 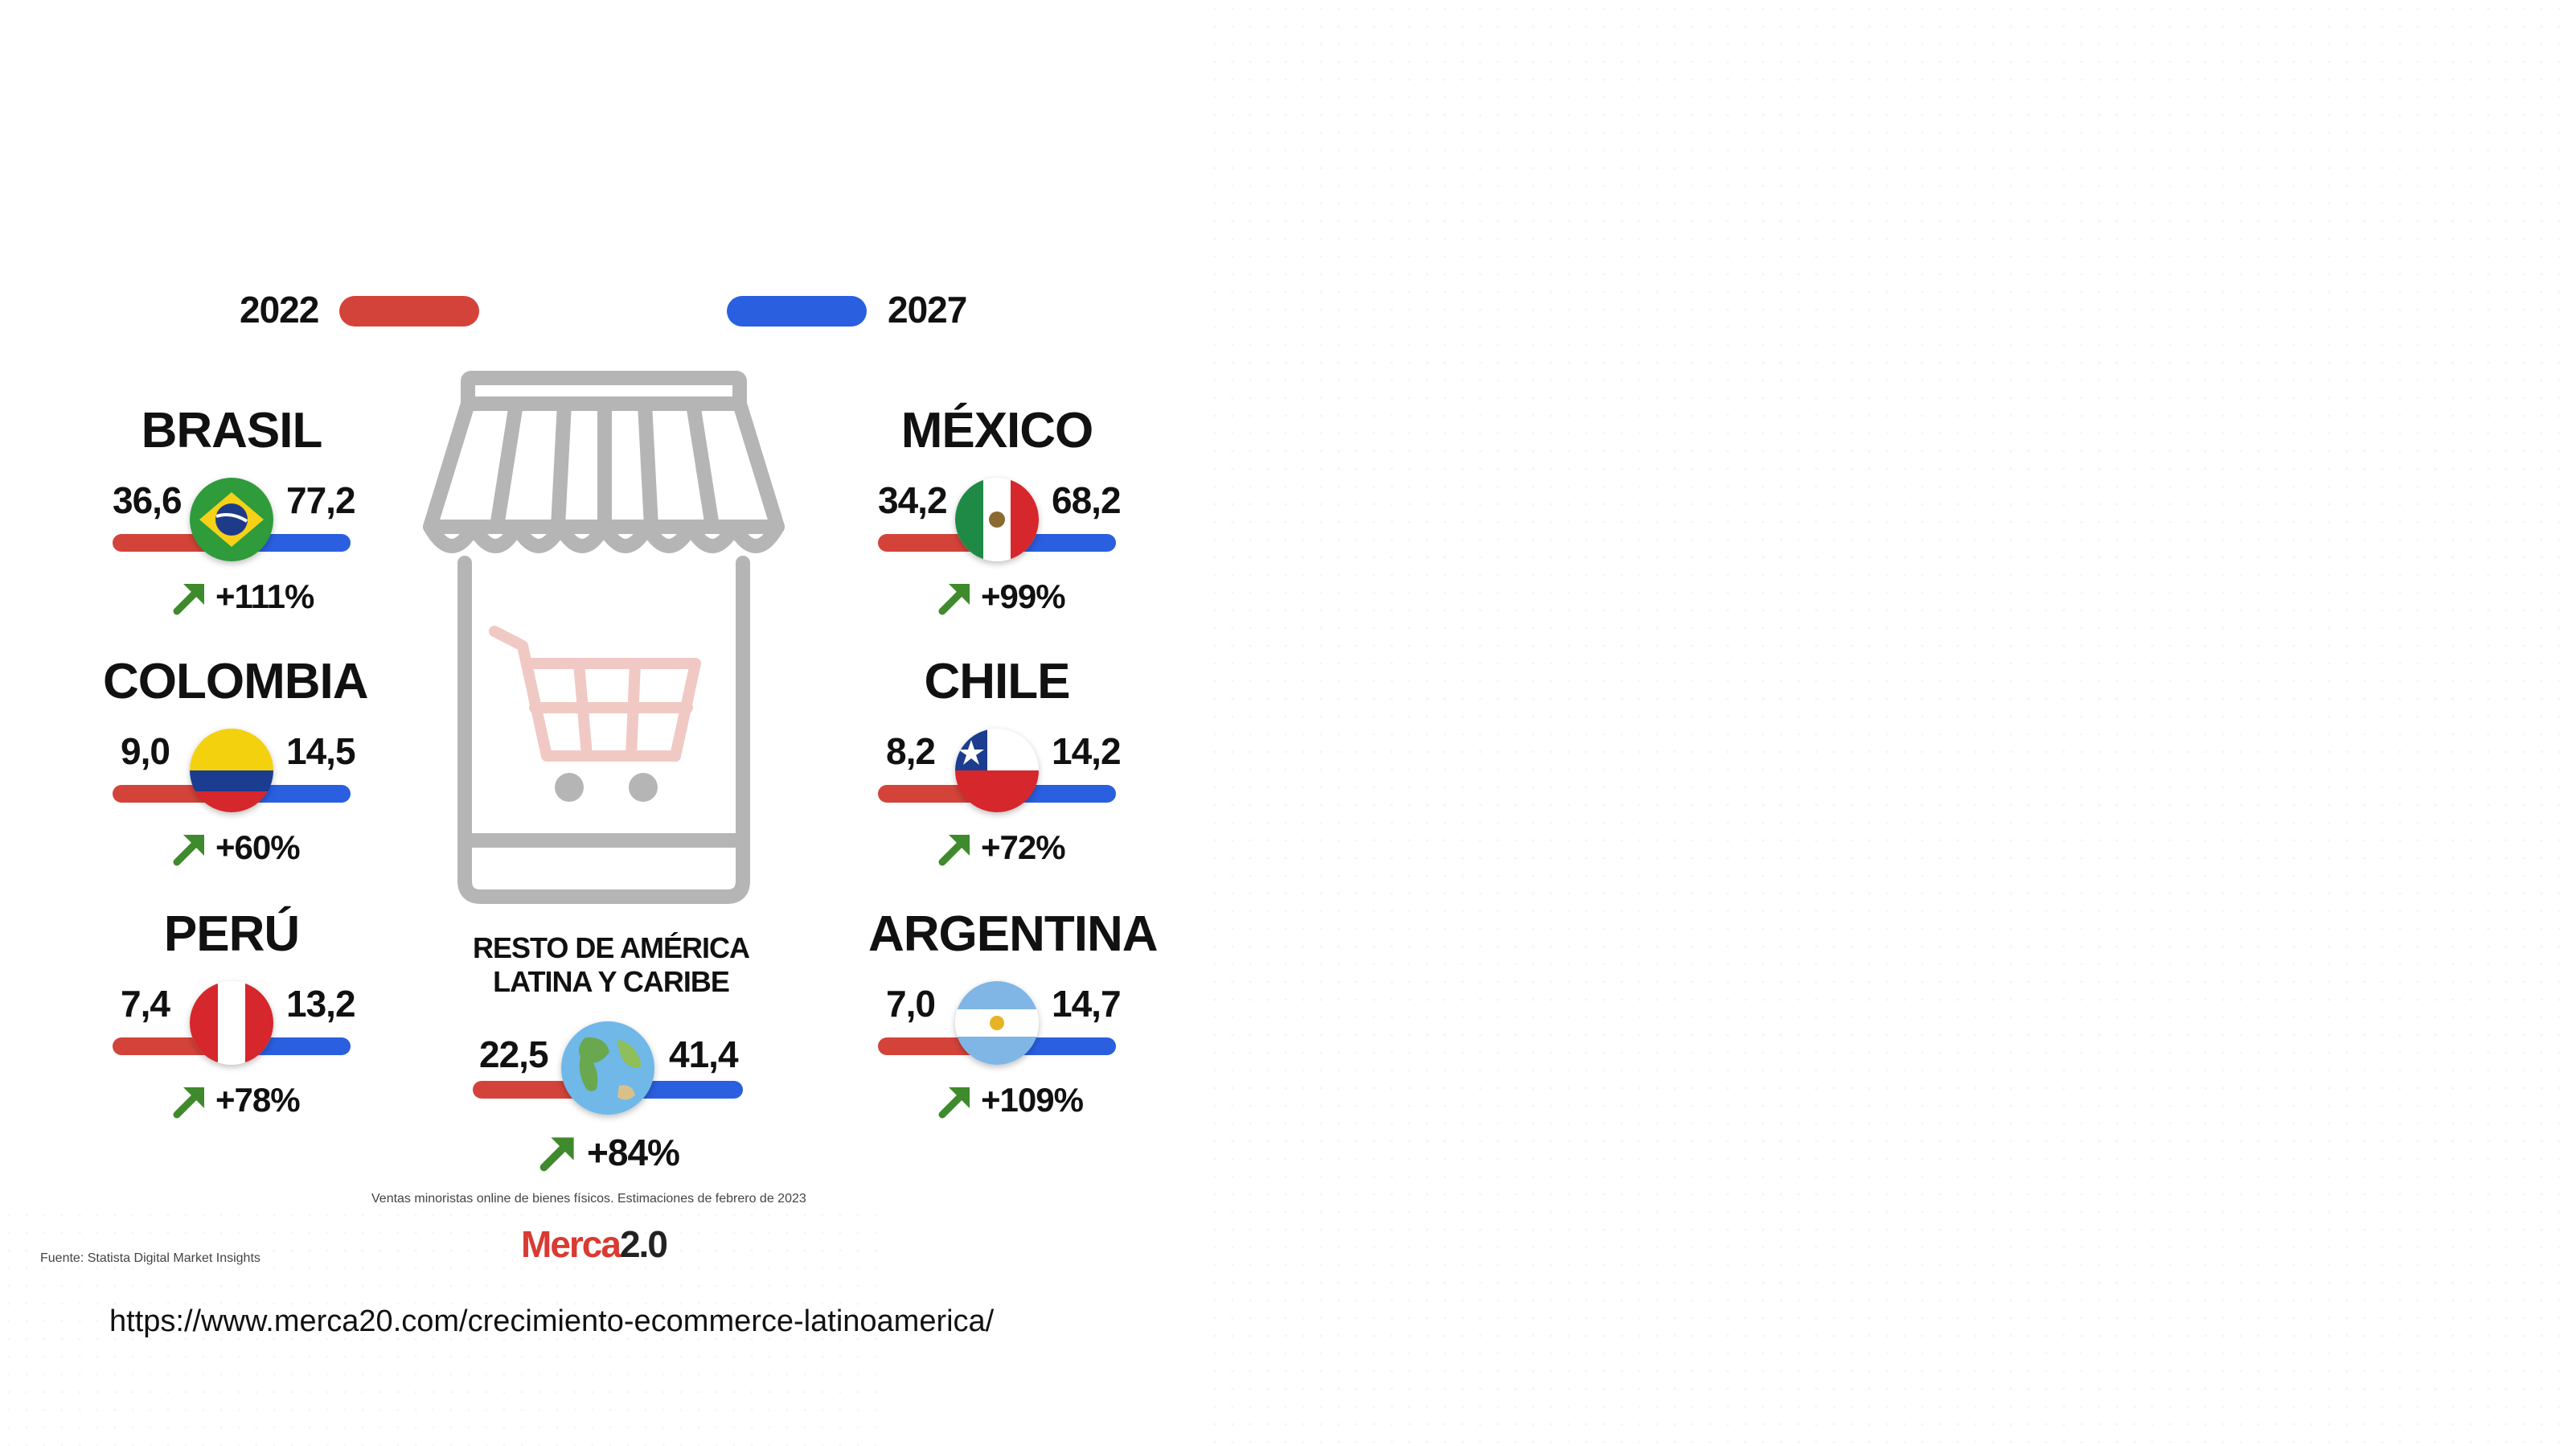 I want to click on country-card-chile: CHILE 8,2 14,2 +72%, so click(x=997, y=773).